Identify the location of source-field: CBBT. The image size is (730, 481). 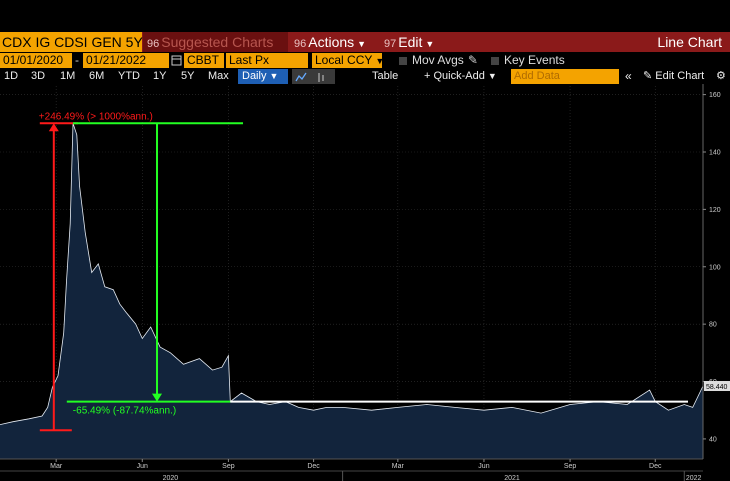
(204, 60).